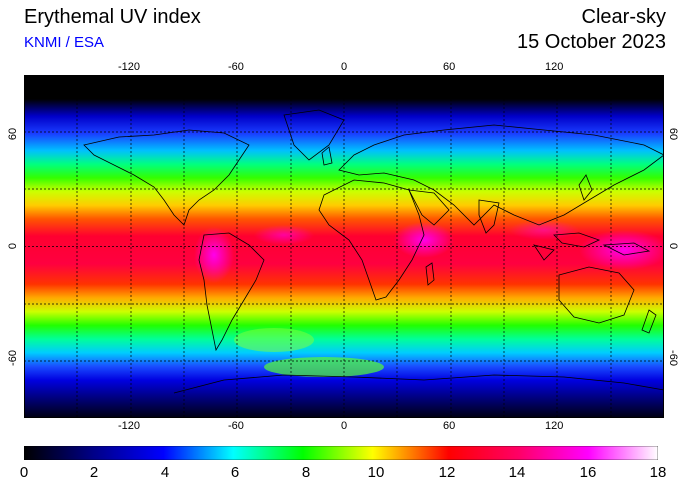 The height and width of the screenshot is (490, 688). What do you see at coordinates (236, 426) in the screenshot?
I see `lon-tick-bottom: -60` at bounding box center [236, 426].